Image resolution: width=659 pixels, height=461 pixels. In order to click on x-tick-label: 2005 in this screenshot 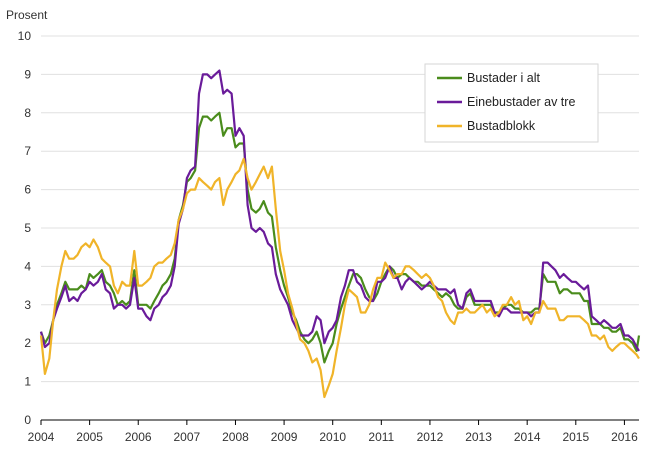, I will do `click(89, 437)`.